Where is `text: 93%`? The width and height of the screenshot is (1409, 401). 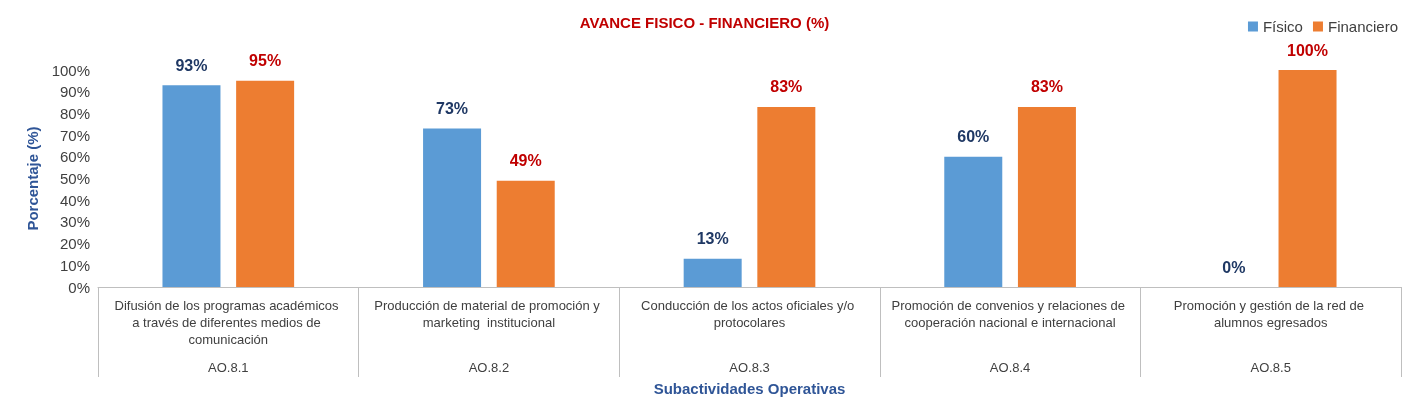
text: 93% is located at coordinates (191, 65).